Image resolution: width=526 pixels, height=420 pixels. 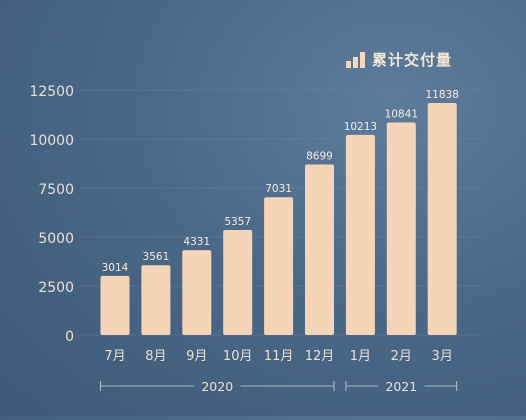 What do you see at coordinates (196, 356) in the screenshot?
I see `x-tick-label: 9月` at bounding box center [196, 356].